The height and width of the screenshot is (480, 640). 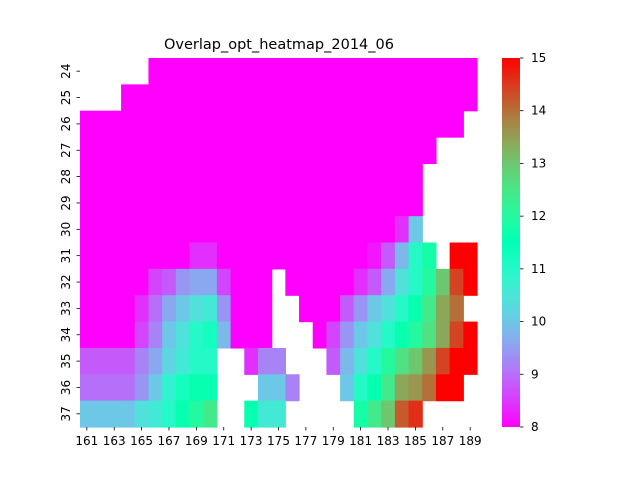 What do you see at coordinates (66, 71) in the screenshot?
I see `y-tick-label: 24` at bounding box center [66, 71].